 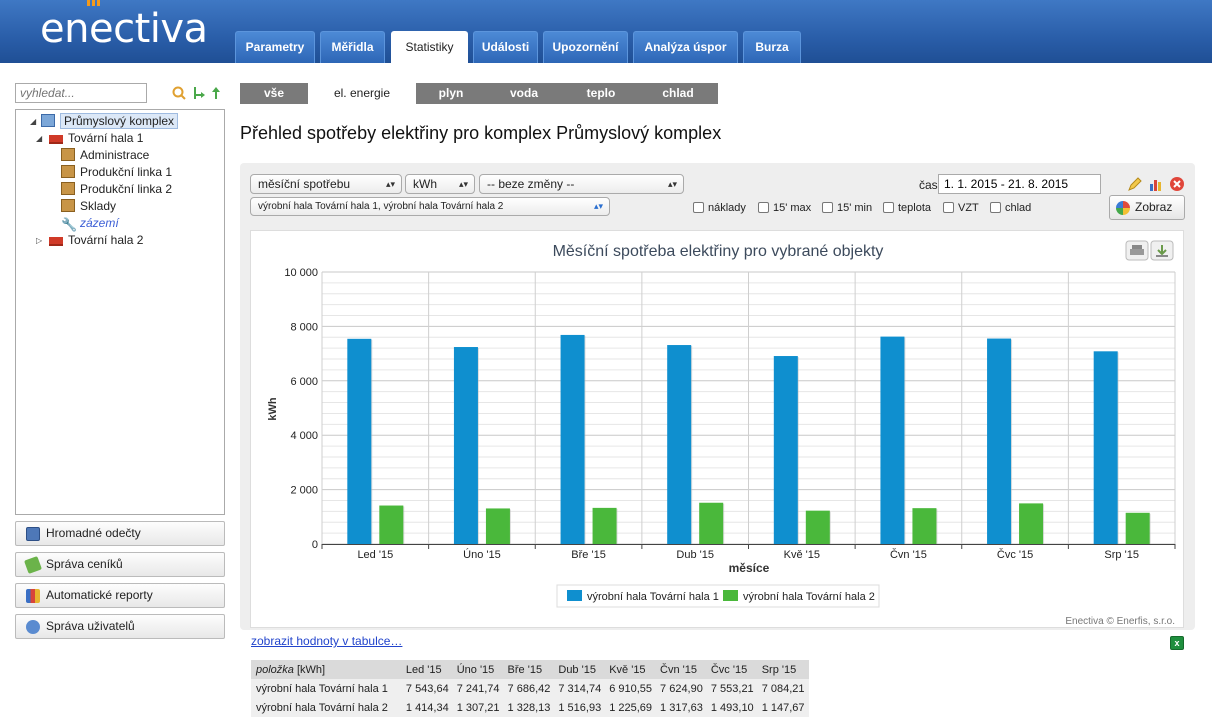 I want to click on print-icon, so click(x=1137, y=250).